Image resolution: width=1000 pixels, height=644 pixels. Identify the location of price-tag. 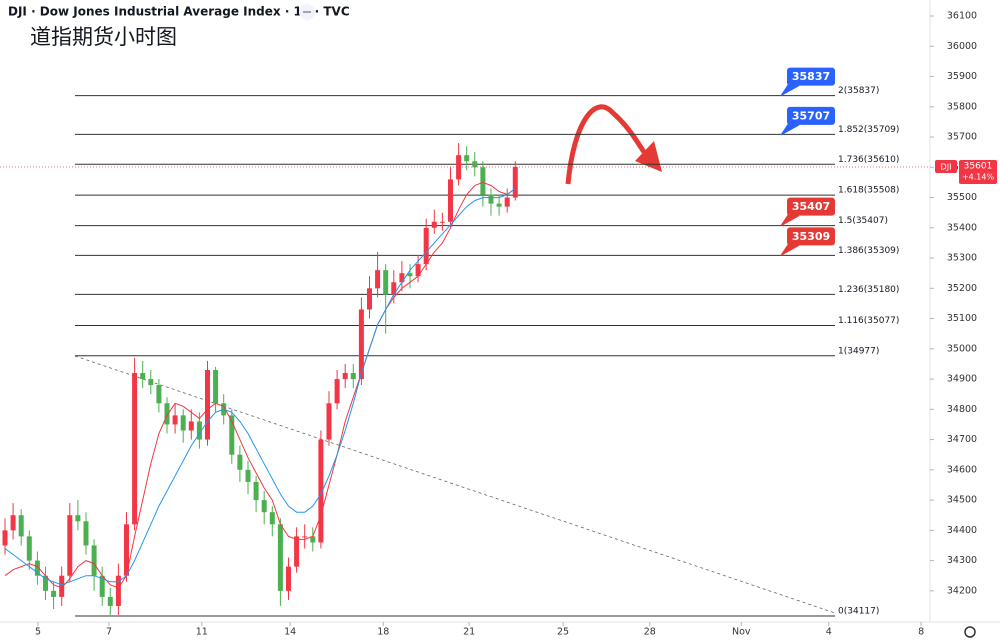
(978, 171).